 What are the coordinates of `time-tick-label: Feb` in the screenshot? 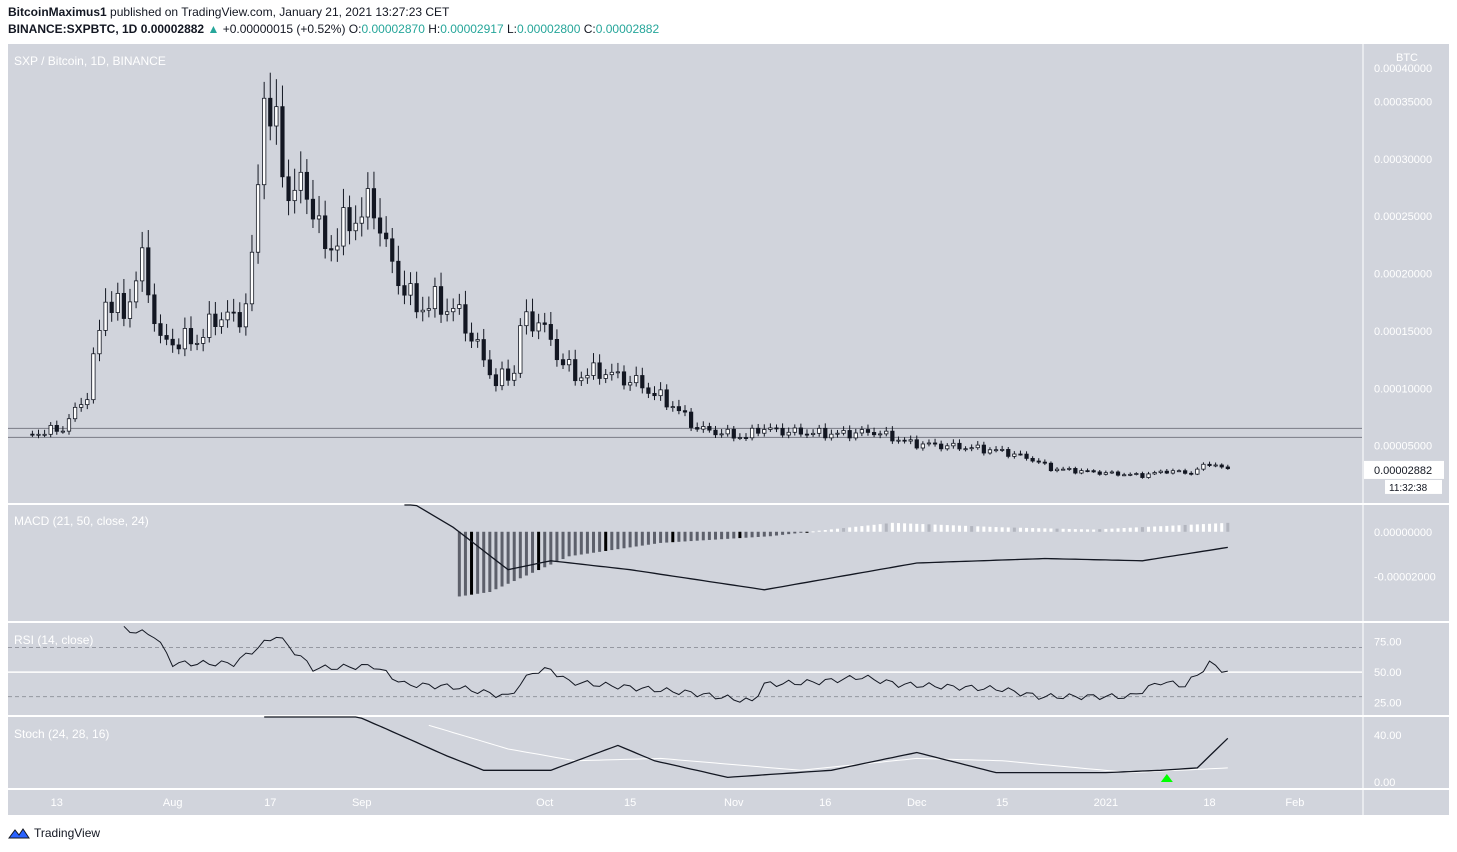 It's located at (1294, 803).